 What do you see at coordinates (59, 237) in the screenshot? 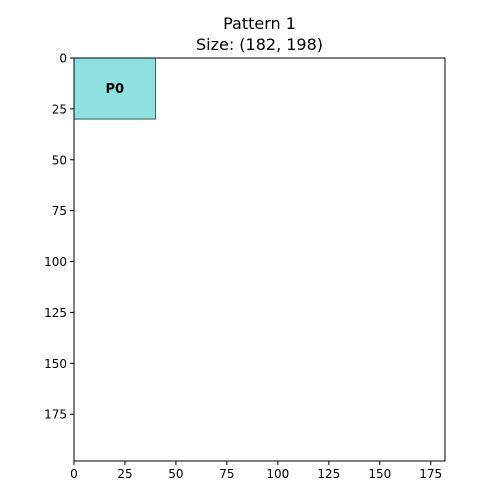
I see `y-axis: 0 25 50 75 100 125 150 175` at bounding box center [59, 237].